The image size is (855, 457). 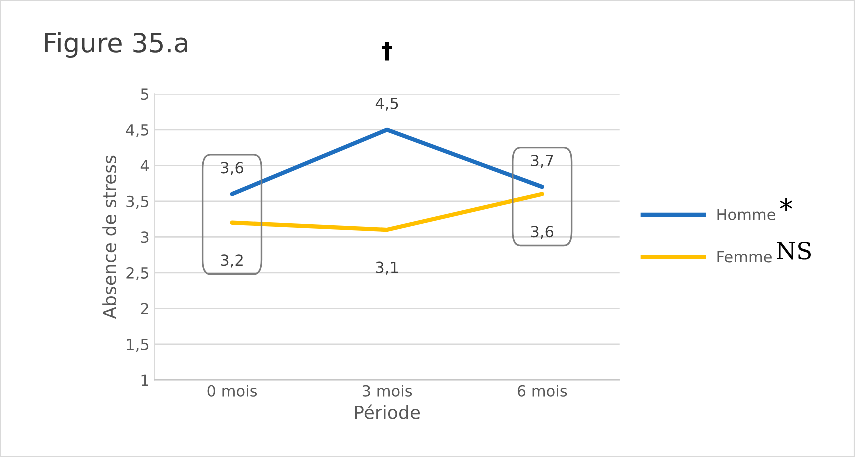 I want to click on x-tick-label: 3 mois, so click(x=387, y=391).